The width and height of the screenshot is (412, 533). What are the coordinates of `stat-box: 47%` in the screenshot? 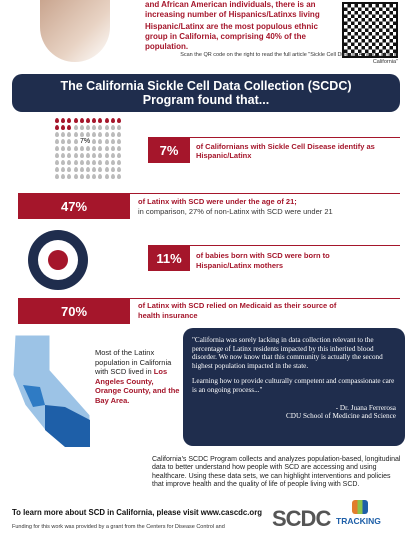 It's located at (74, 206).